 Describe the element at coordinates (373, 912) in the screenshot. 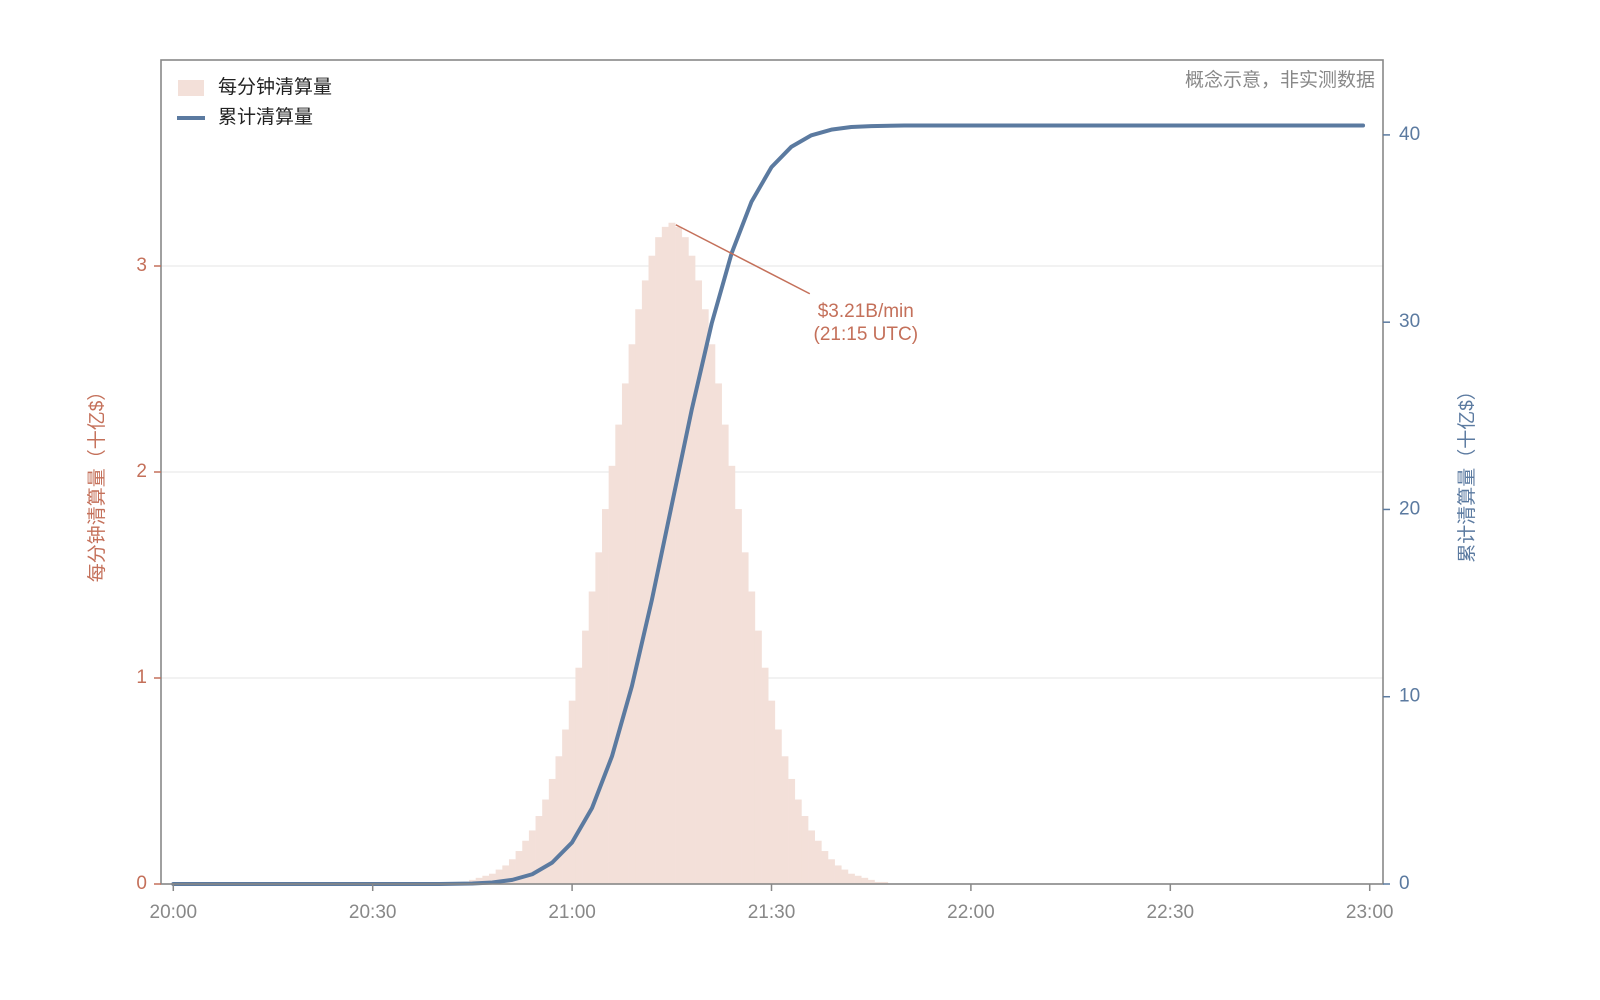

I see `x-tick-label: 20:30` at that location.